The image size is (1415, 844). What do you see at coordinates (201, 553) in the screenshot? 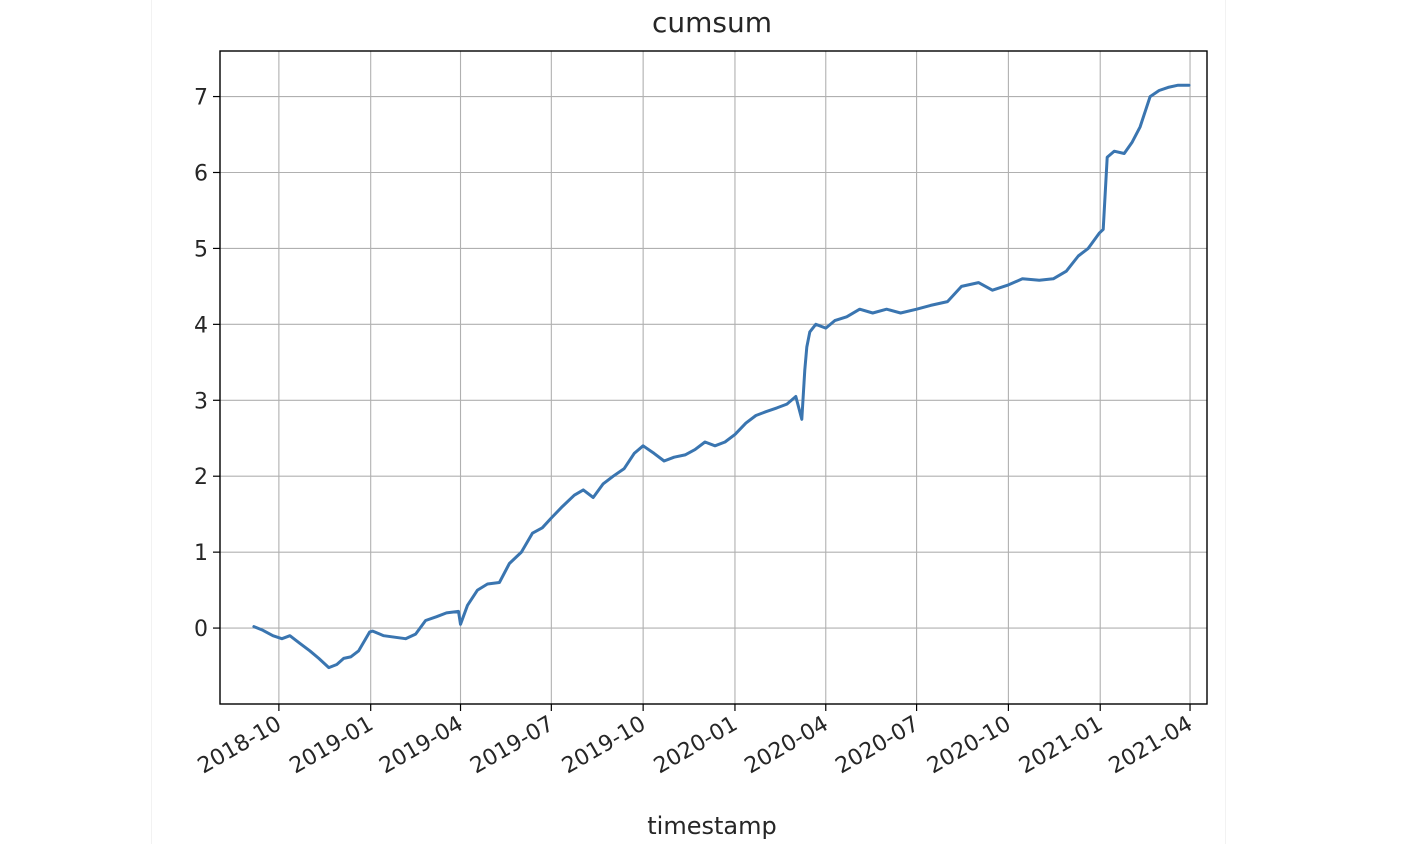
I see `y-tick-label: 1` at bounding box center [201, 553].